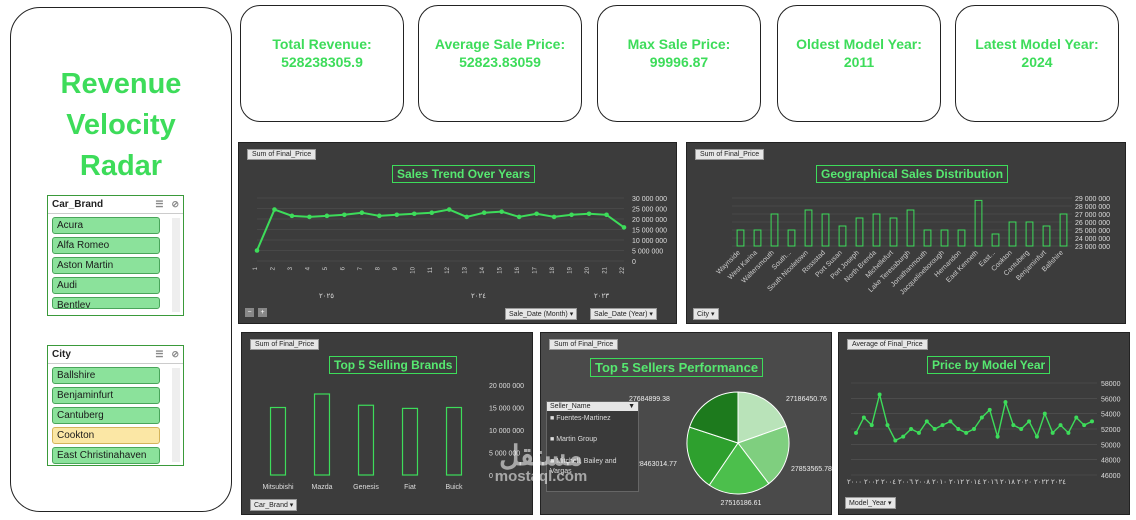 This screenshot has width=1136, height=520. I want to click on slicer-item-ballshire: Ballshire, so click(106, 375).